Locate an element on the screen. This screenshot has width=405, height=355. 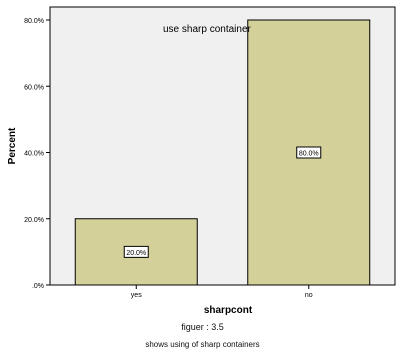
figure-caption: shows using of sharp containers is located at coordinates (202, 344).